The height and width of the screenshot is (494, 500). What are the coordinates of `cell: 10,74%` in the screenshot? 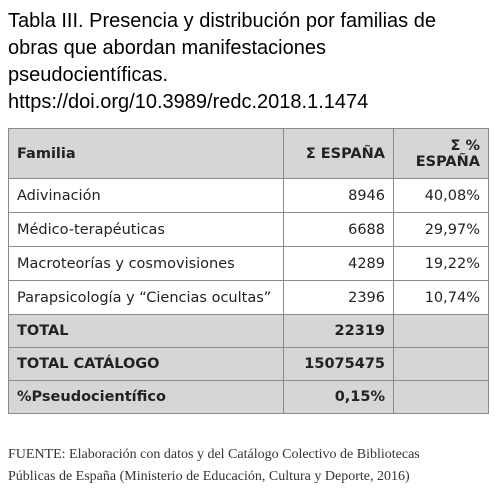 It's located at (441, 297).